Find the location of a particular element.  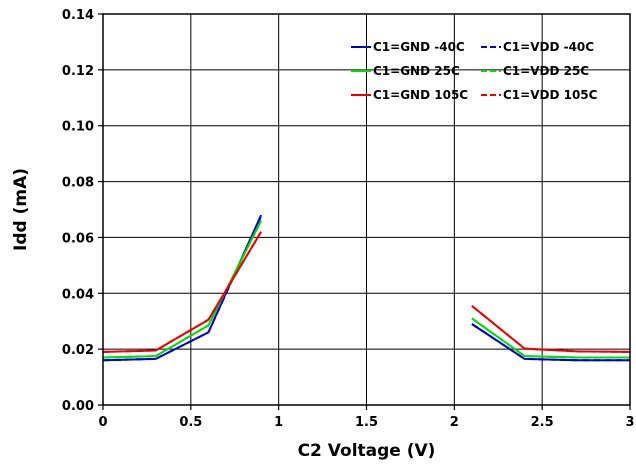

legend-label: C1=VDD 105C is located at coordinates (550, 95).